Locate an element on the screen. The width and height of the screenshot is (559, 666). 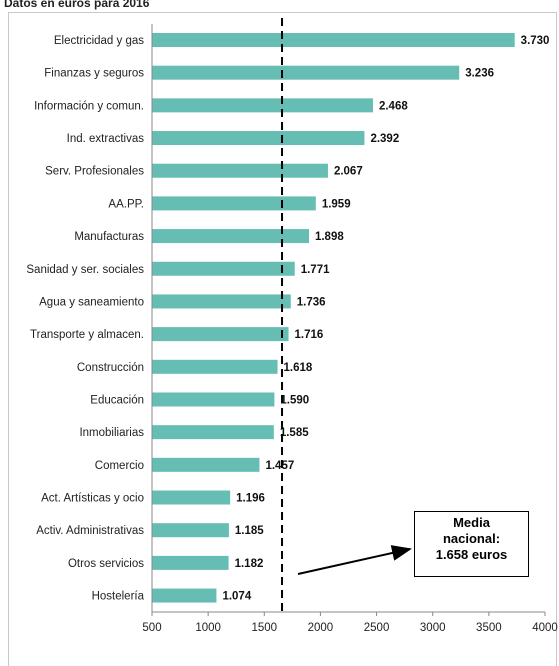
value-label-6: 1.898 is located at coordinates (329, 237).